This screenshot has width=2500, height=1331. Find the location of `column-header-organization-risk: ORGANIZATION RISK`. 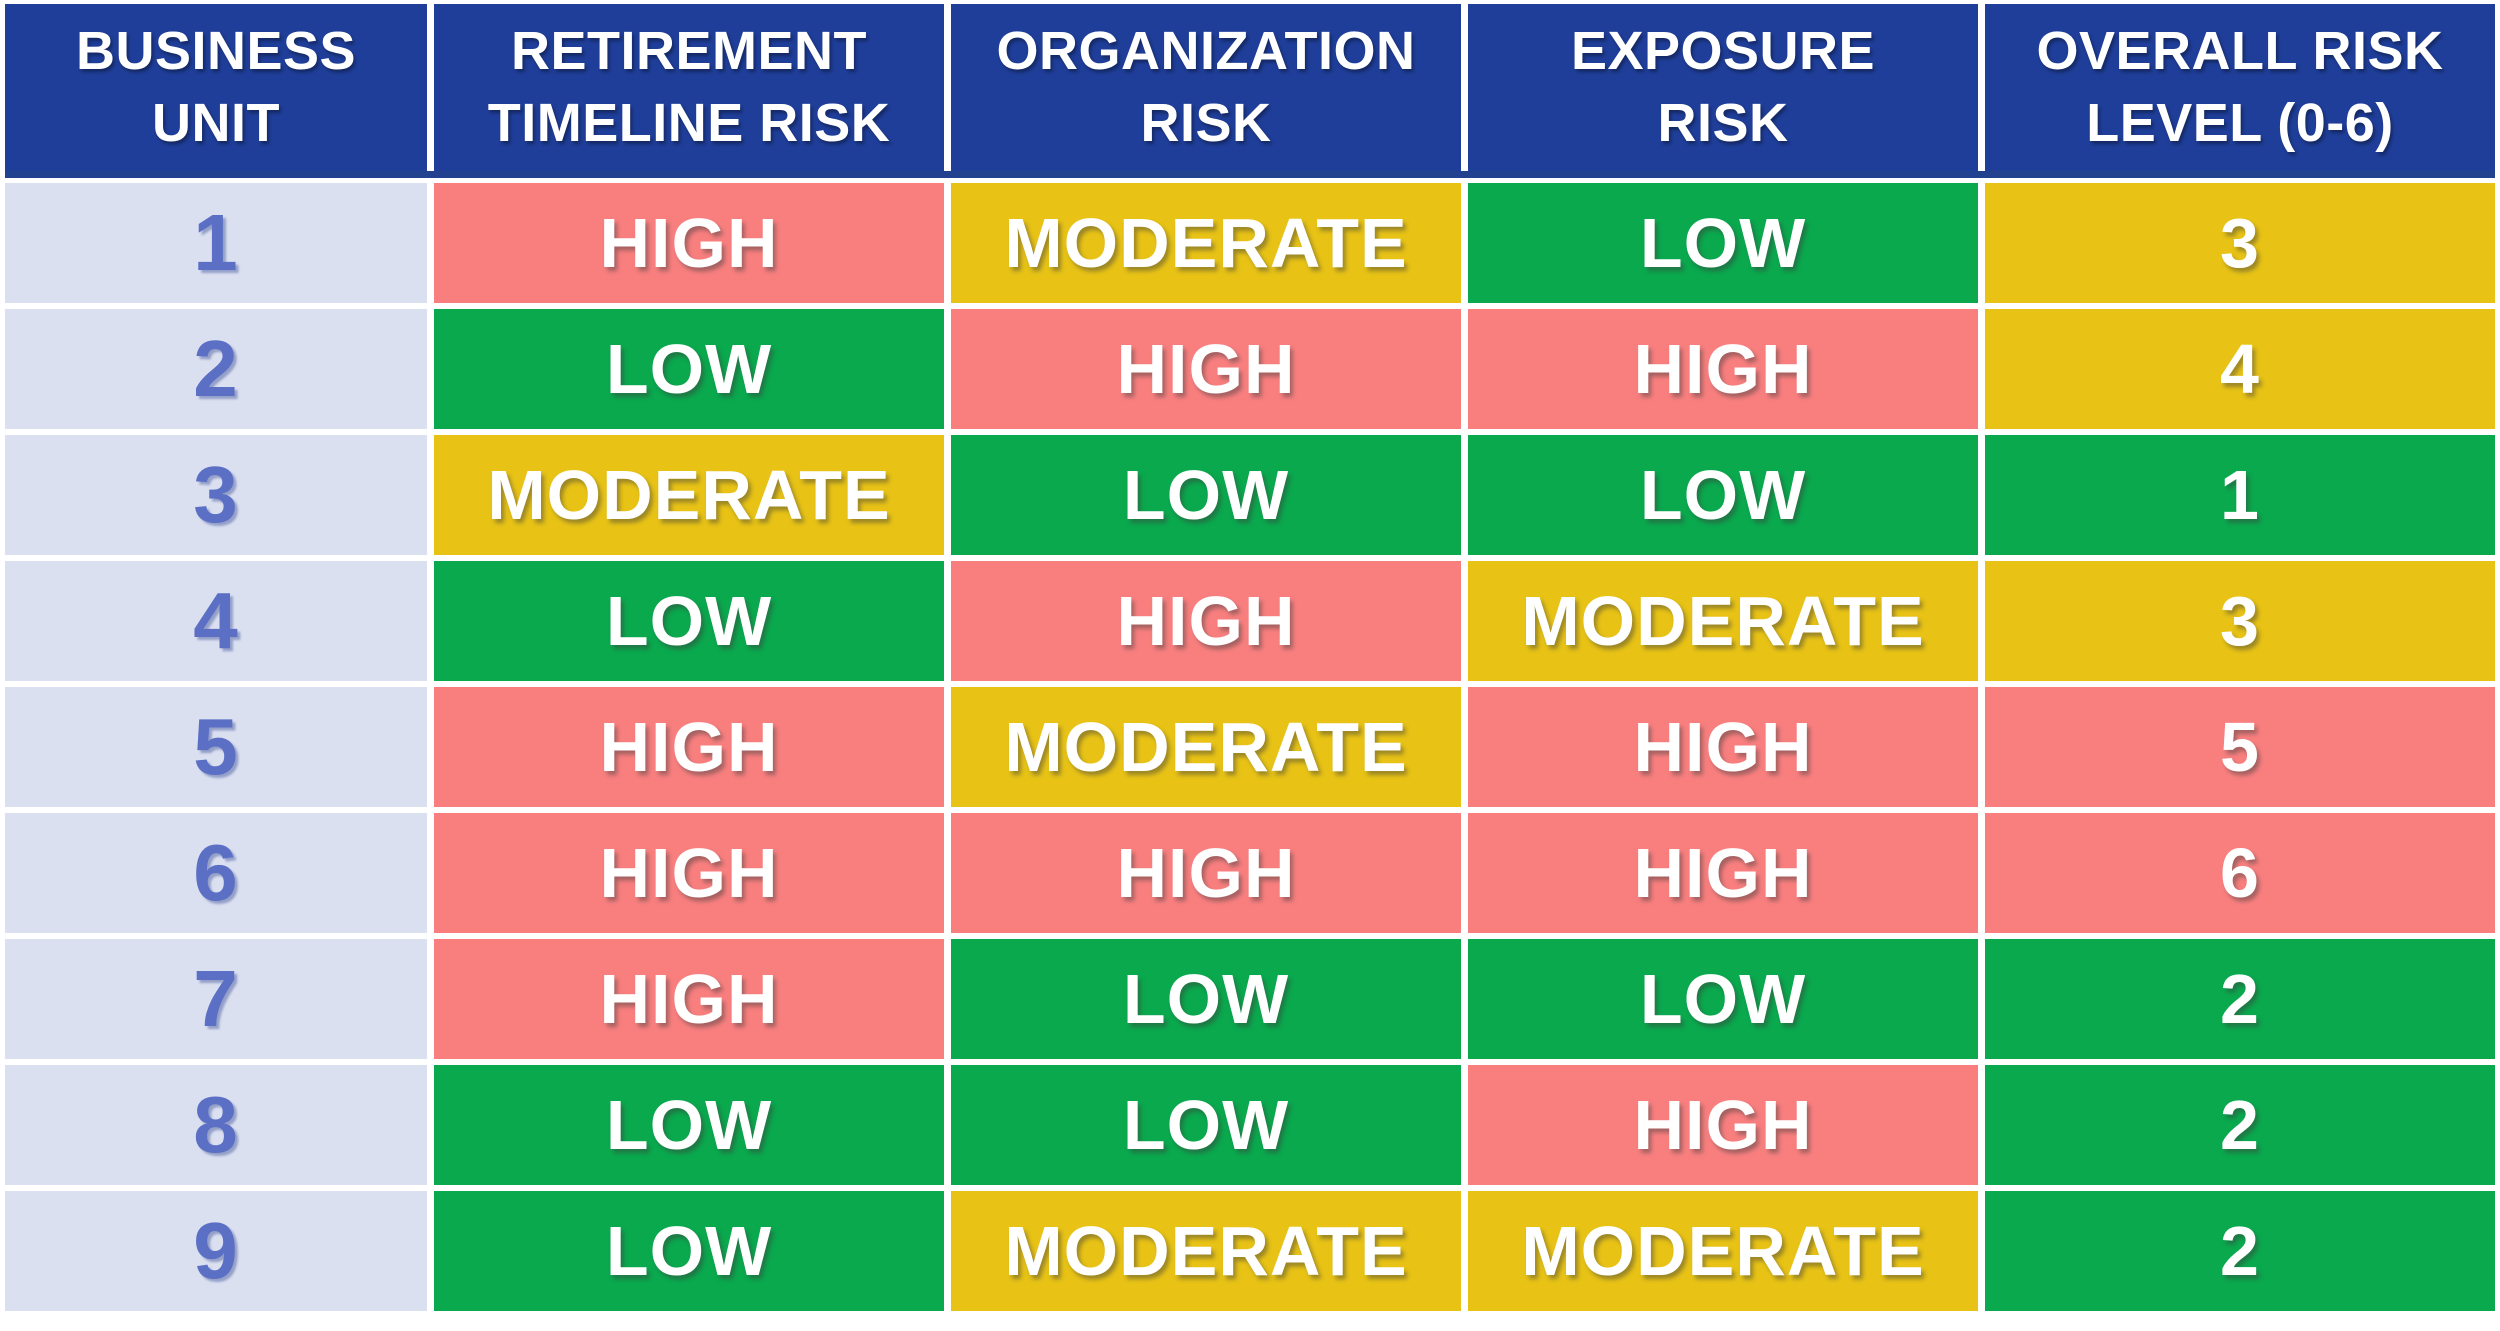

column-header-organization-risk: ORGANIZATION RISK is located at coordinates (1206, 87).